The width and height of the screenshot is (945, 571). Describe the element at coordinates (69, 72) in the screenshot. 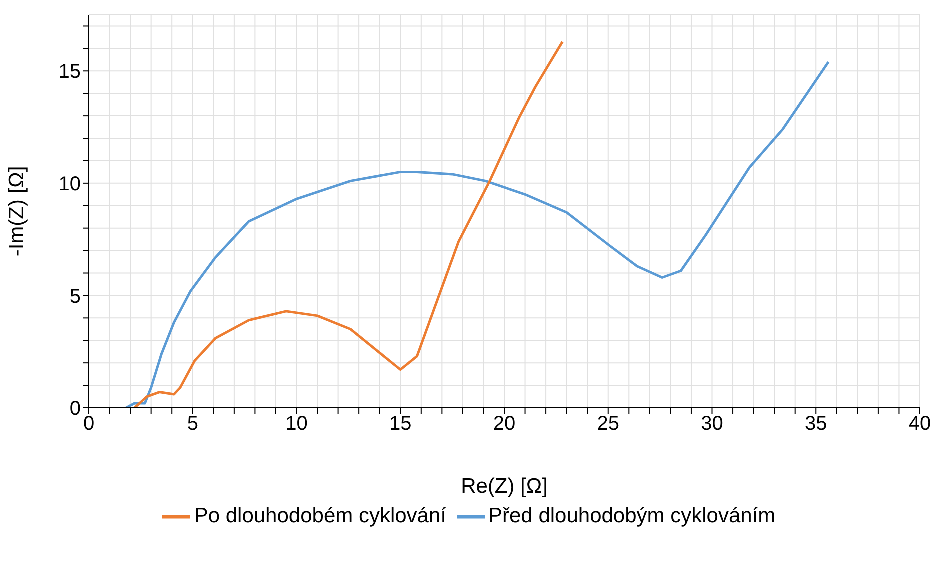

I see `y-tick-label: 15` at that location.